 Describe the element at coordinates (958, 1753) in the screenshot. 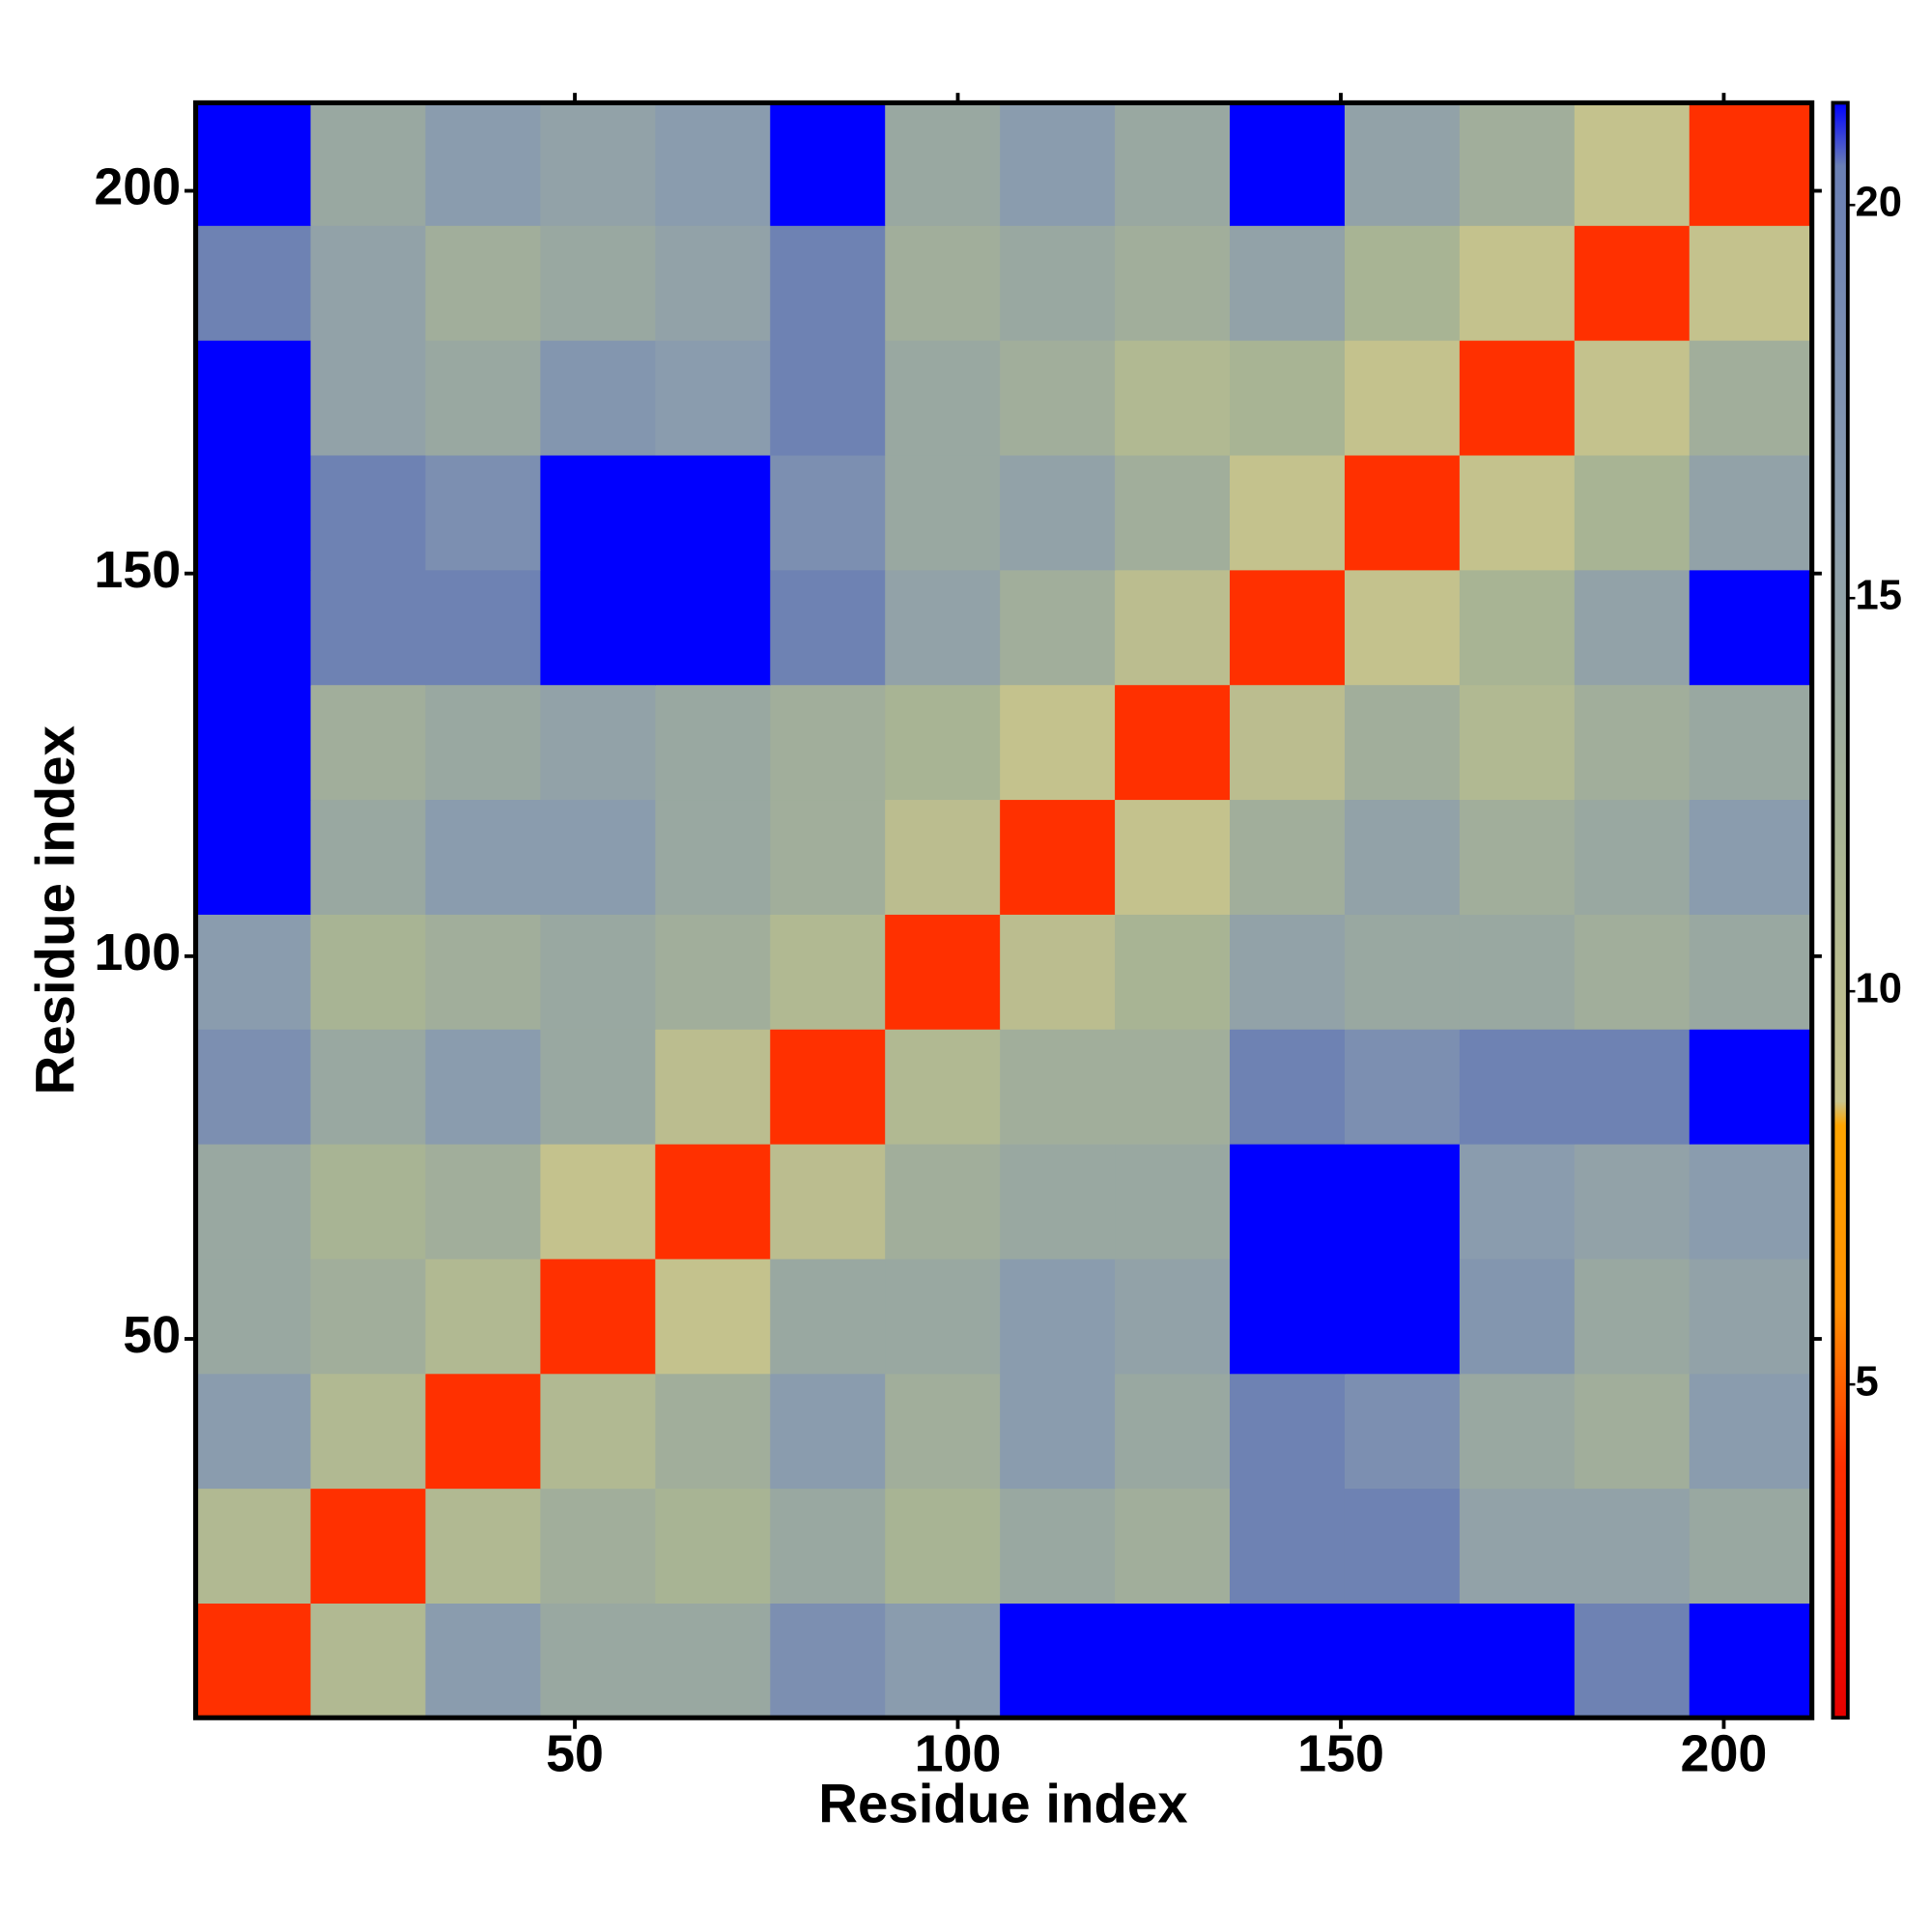

I see `x-tick-label: 100` at that location.